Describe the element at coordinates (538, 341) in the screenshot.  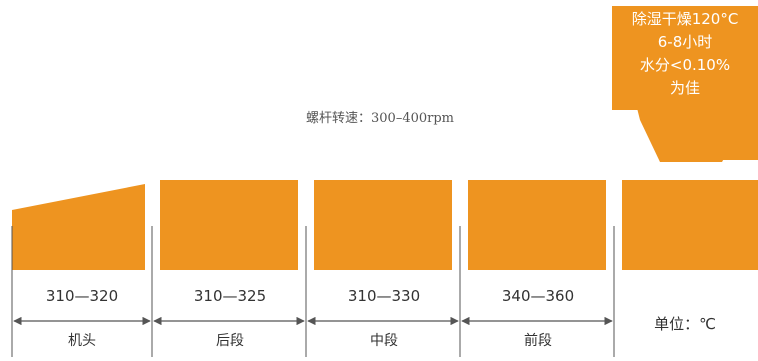
I see `zone-name-front: 前段` at that location.